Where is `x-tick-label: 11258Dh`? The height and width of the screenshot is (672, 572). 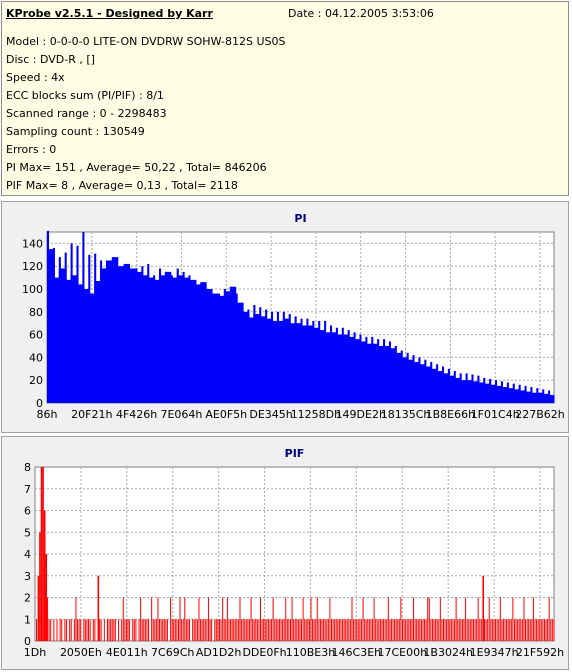
x-tick-label: 11258Dh is located at coordinates (316, 414).